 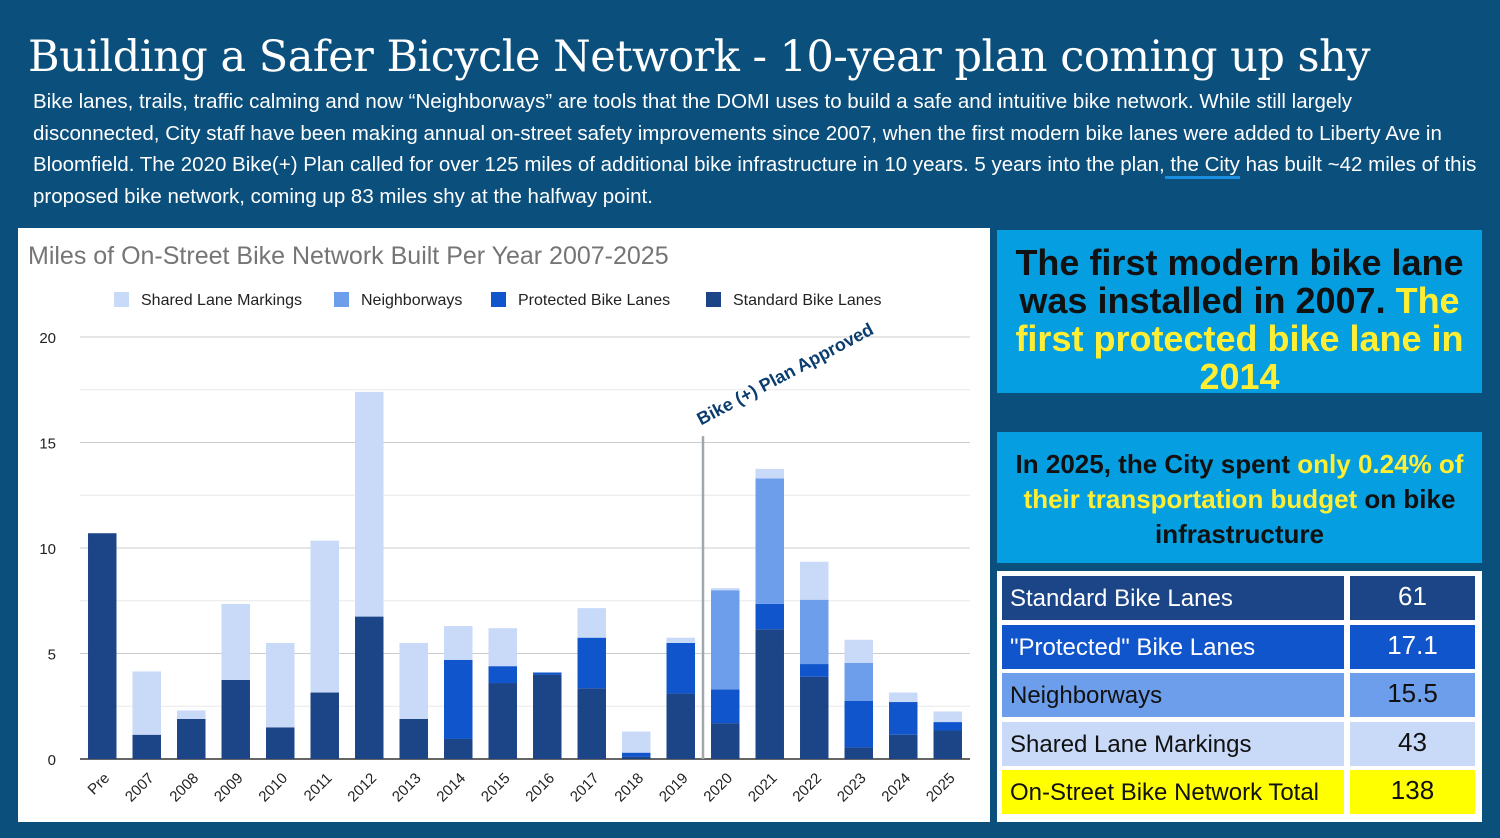 What do you see at coordinates (594, 300) in the screenshot?
I see `legend-label: Protected Bike Lanes` at bounding box center [594, 300].